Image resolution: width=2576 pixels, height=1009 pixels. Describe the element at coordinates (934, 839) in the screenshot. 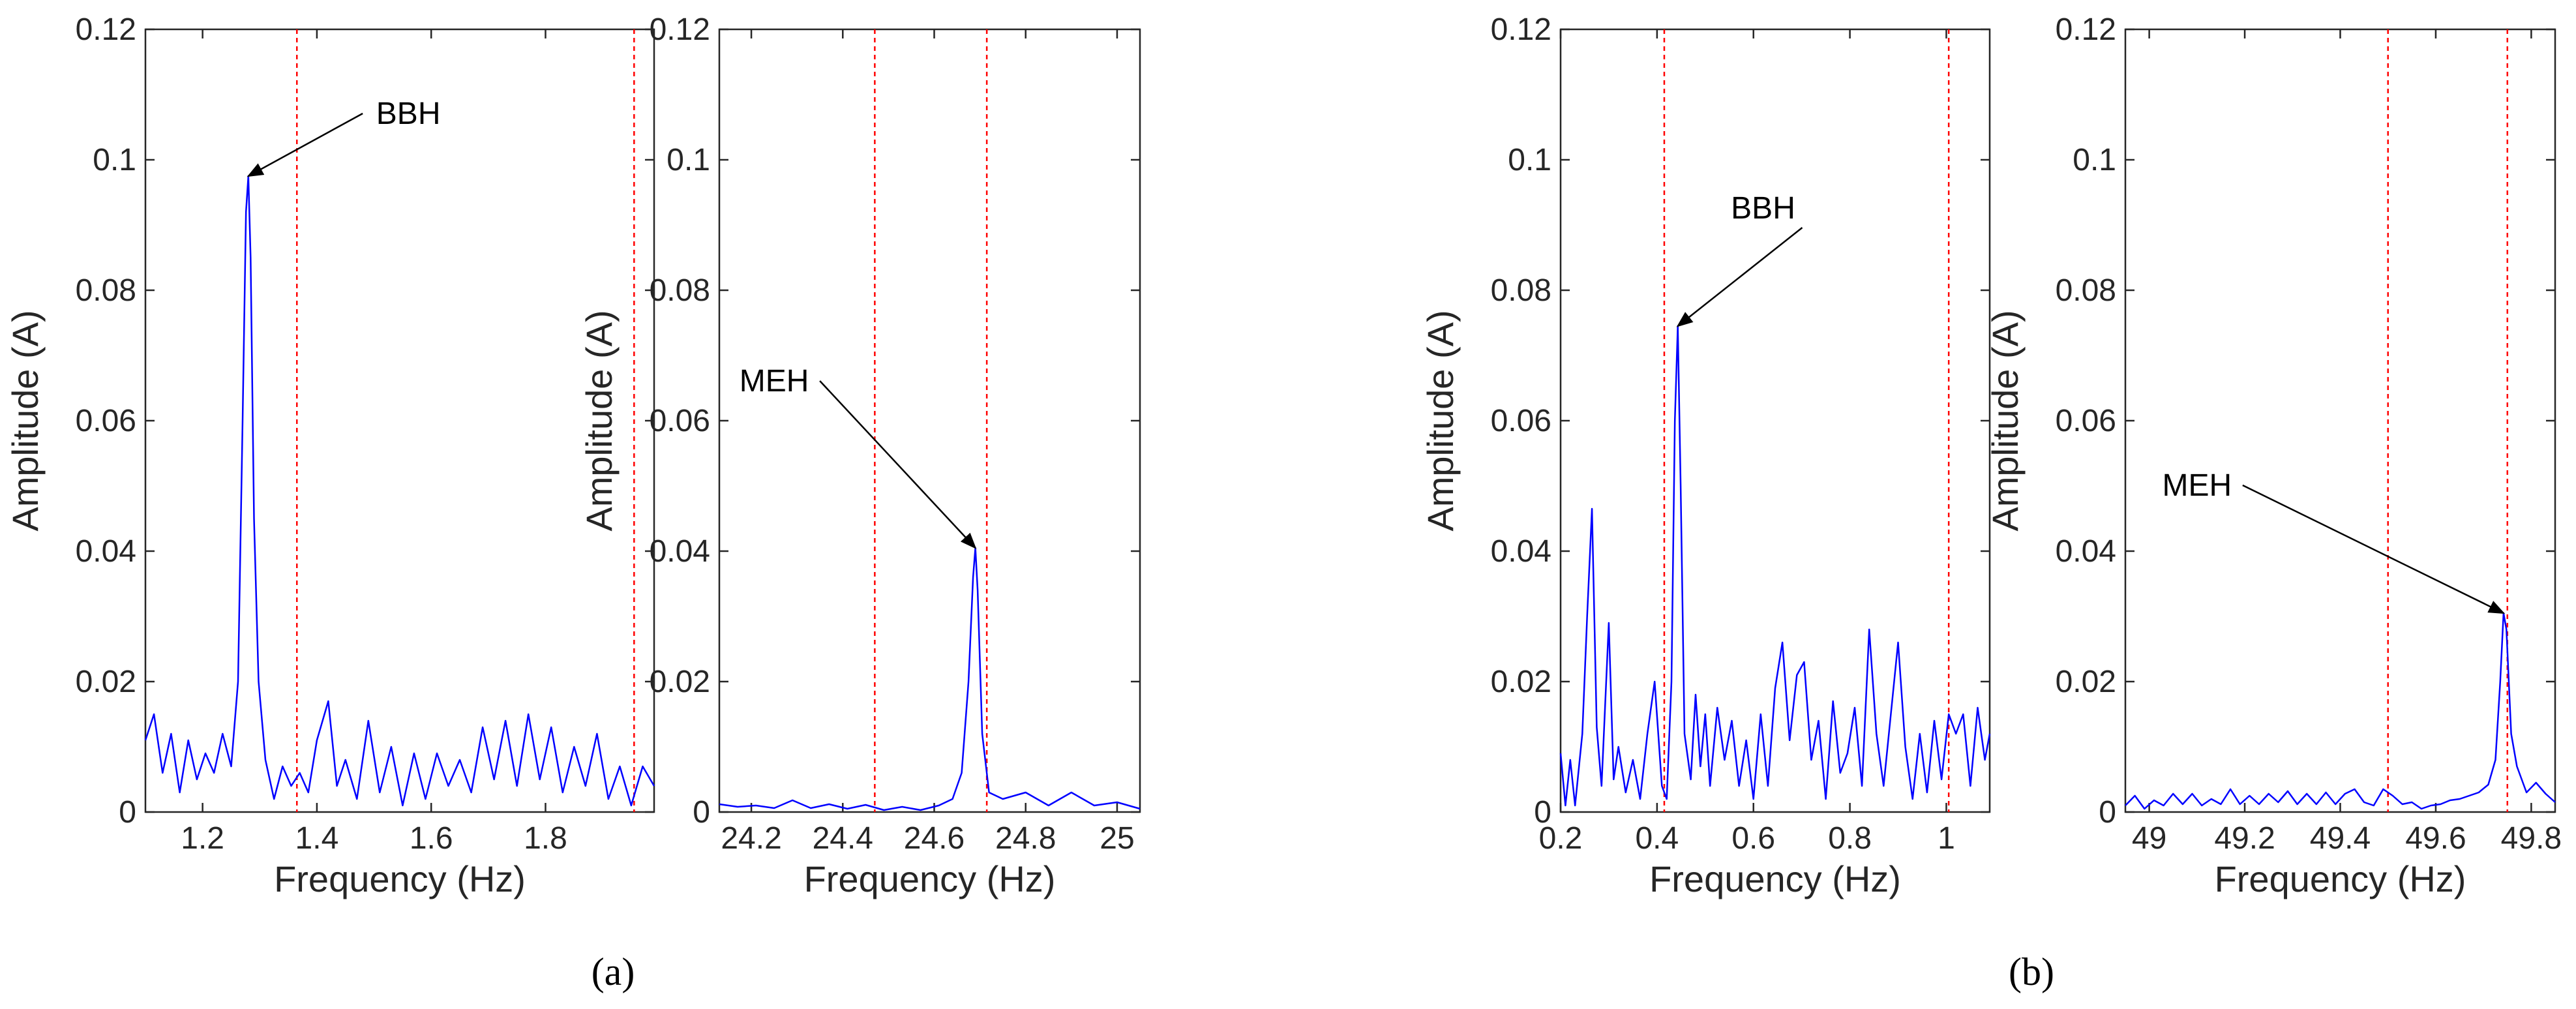

I see `x-tick-label: 24.6` at that location.